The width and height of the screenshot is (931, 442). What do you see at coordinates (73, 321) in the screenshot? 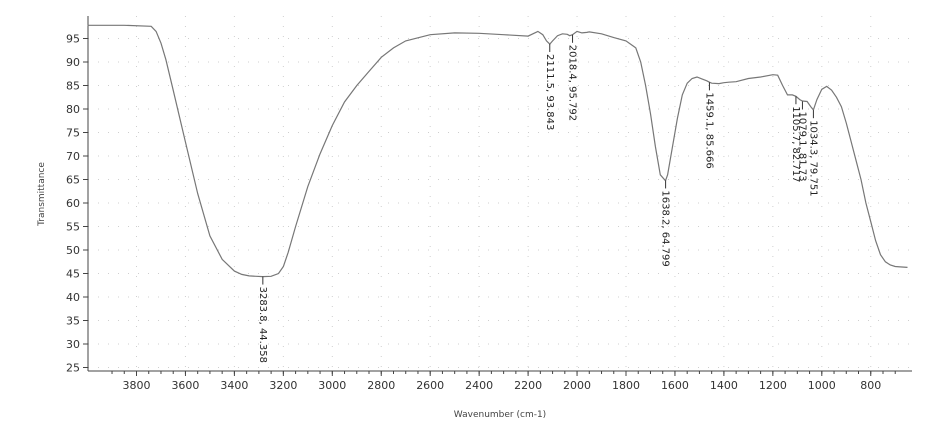
I see `y-tick-label: 35` at bounding box center [73, 321].